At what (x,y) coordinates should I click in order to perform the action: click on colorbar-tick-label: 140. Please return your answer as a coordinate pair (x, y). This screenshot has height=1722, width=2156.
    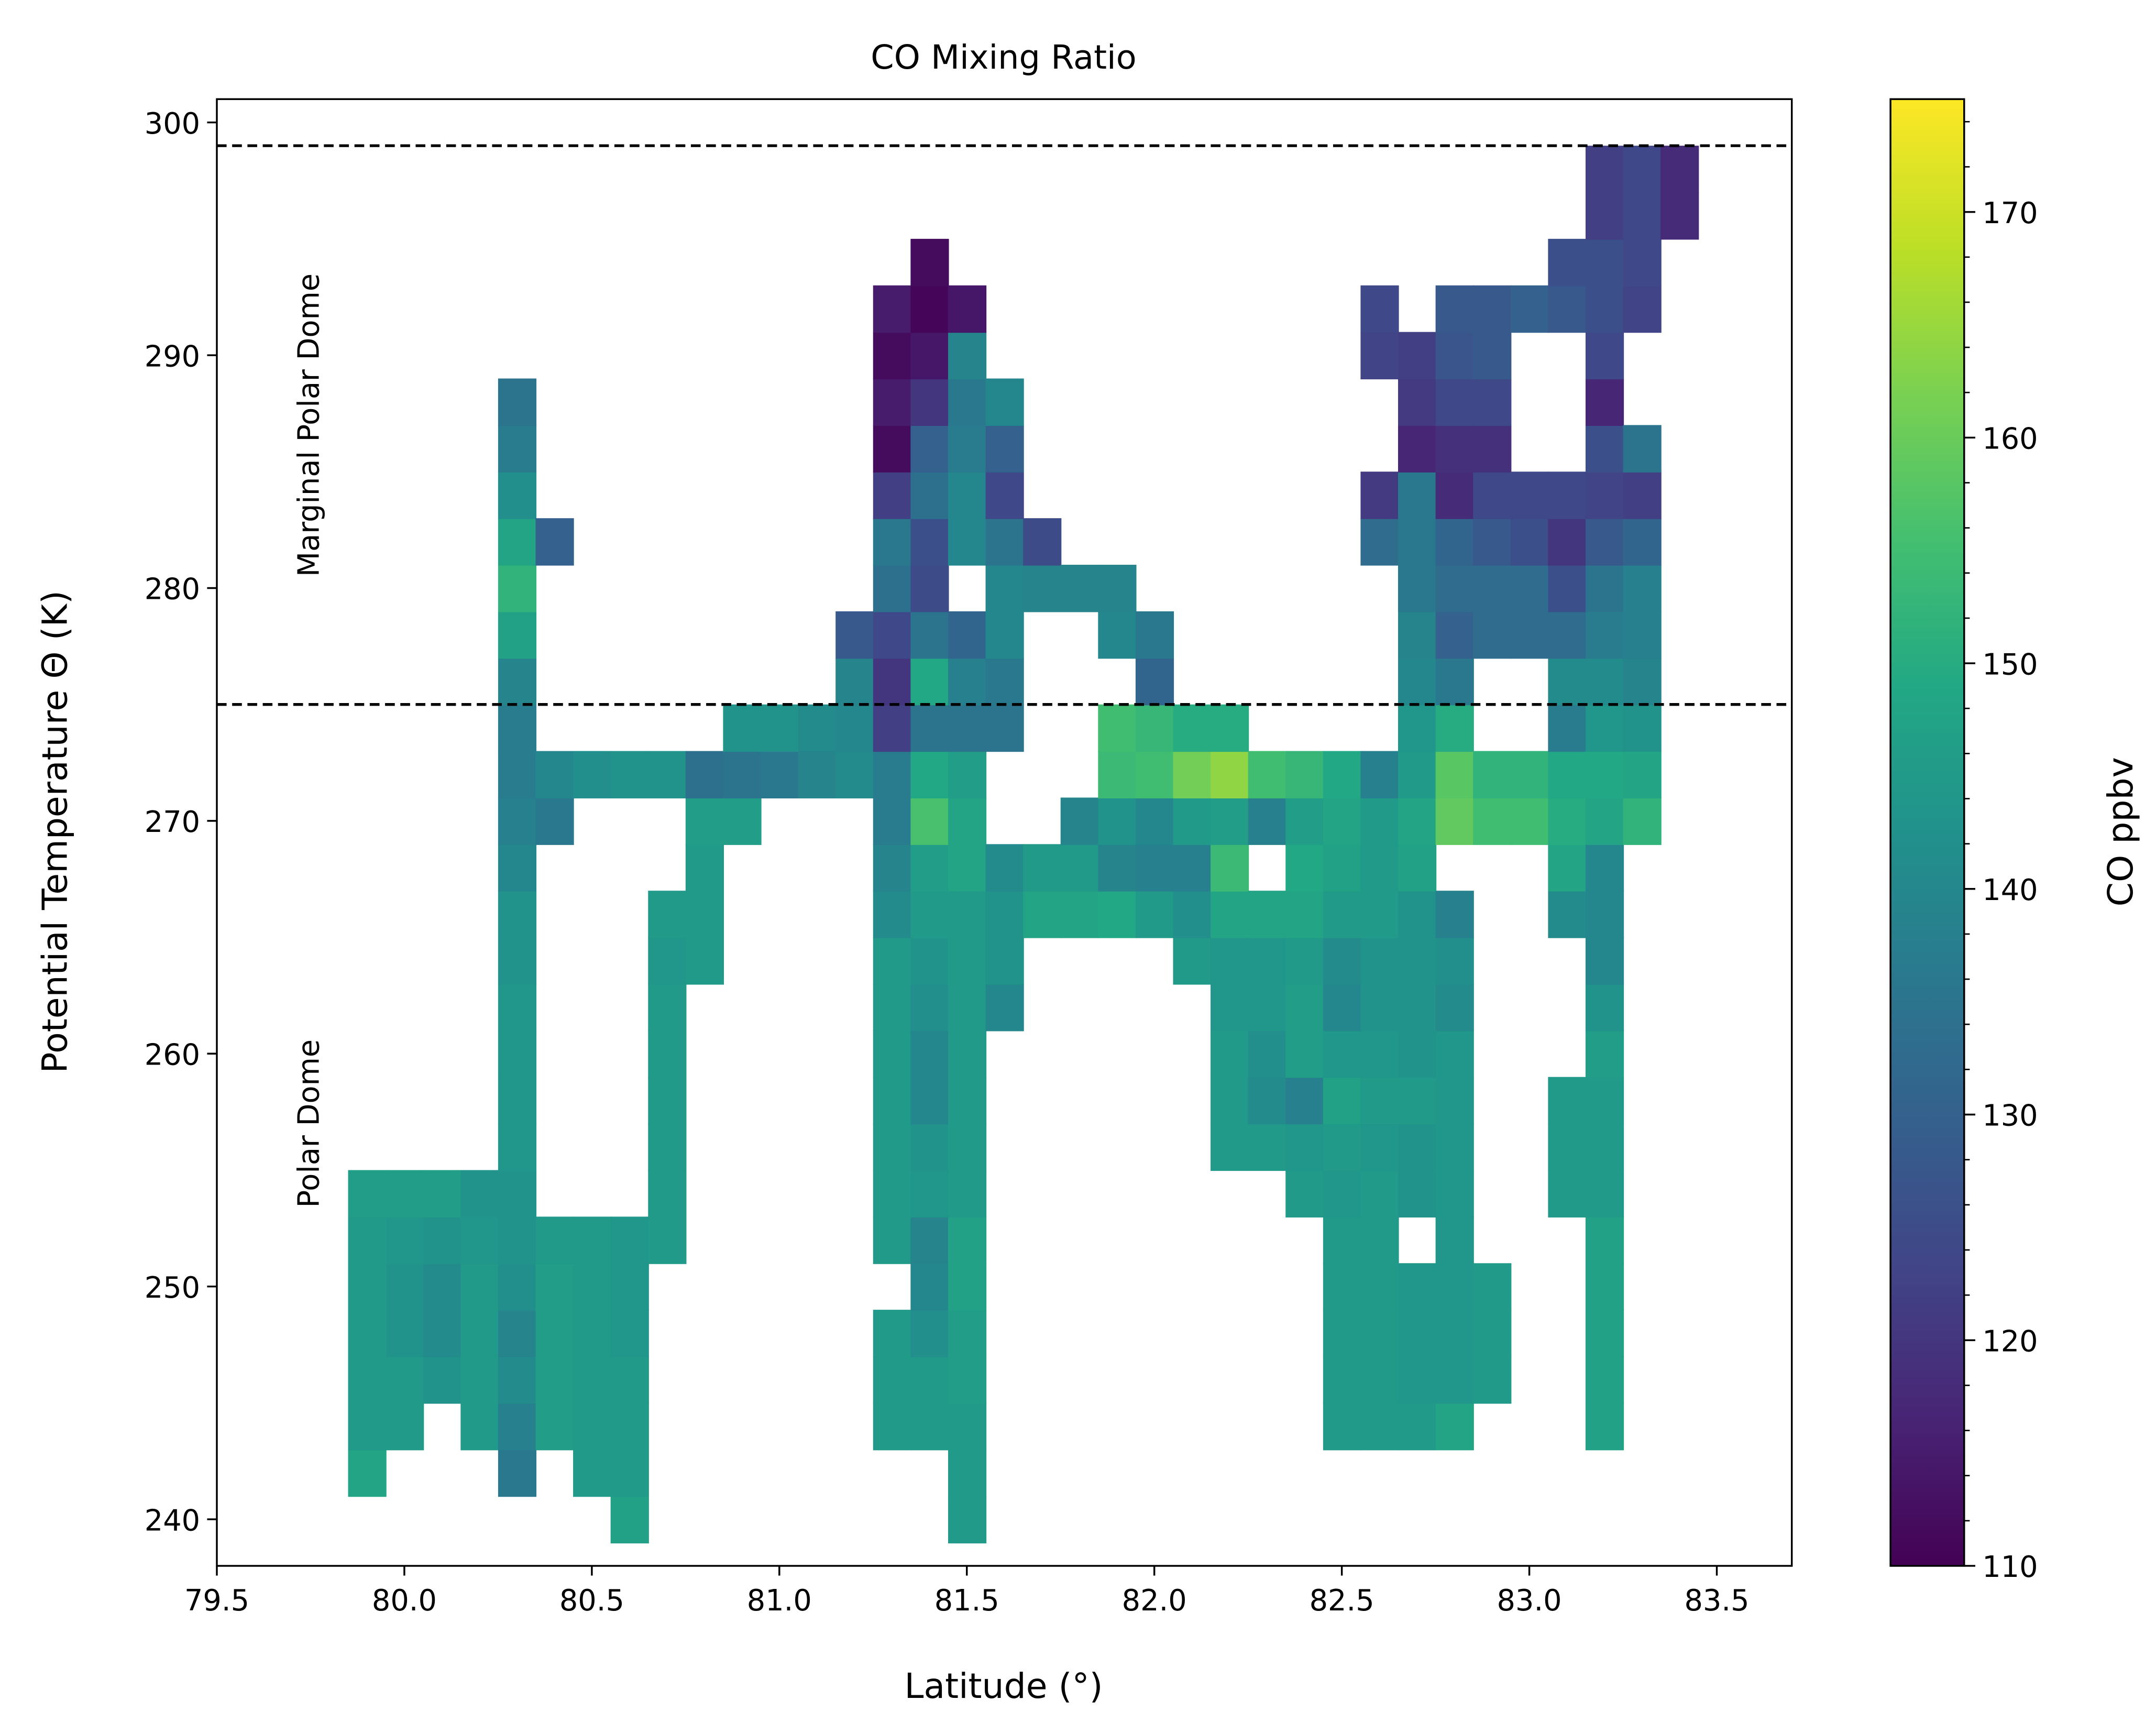
    Looking at the image, I should click on (2010, 890).